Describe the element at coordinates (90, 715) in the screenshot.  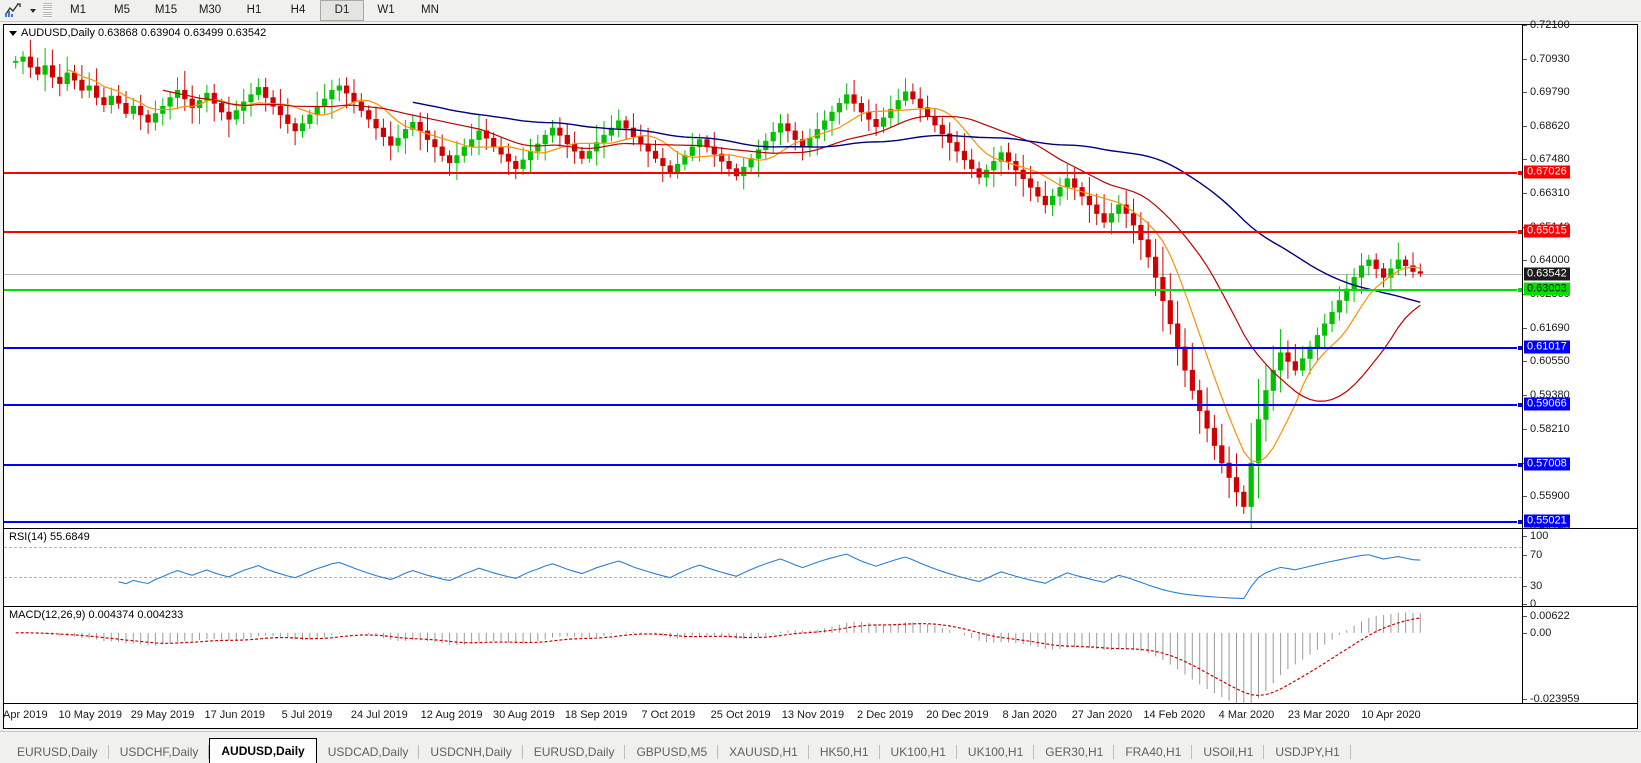
I see `time-axis-label: 10 May 2019` at that location.